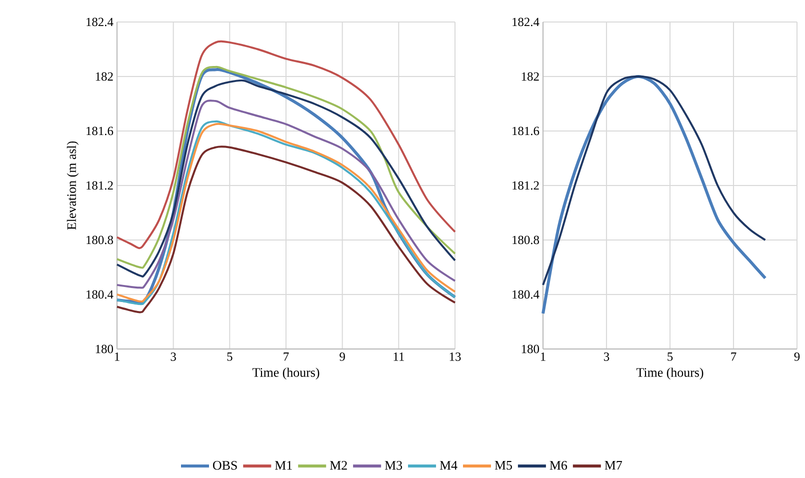  I want to click on legend-label: M3, so click(393, 465).